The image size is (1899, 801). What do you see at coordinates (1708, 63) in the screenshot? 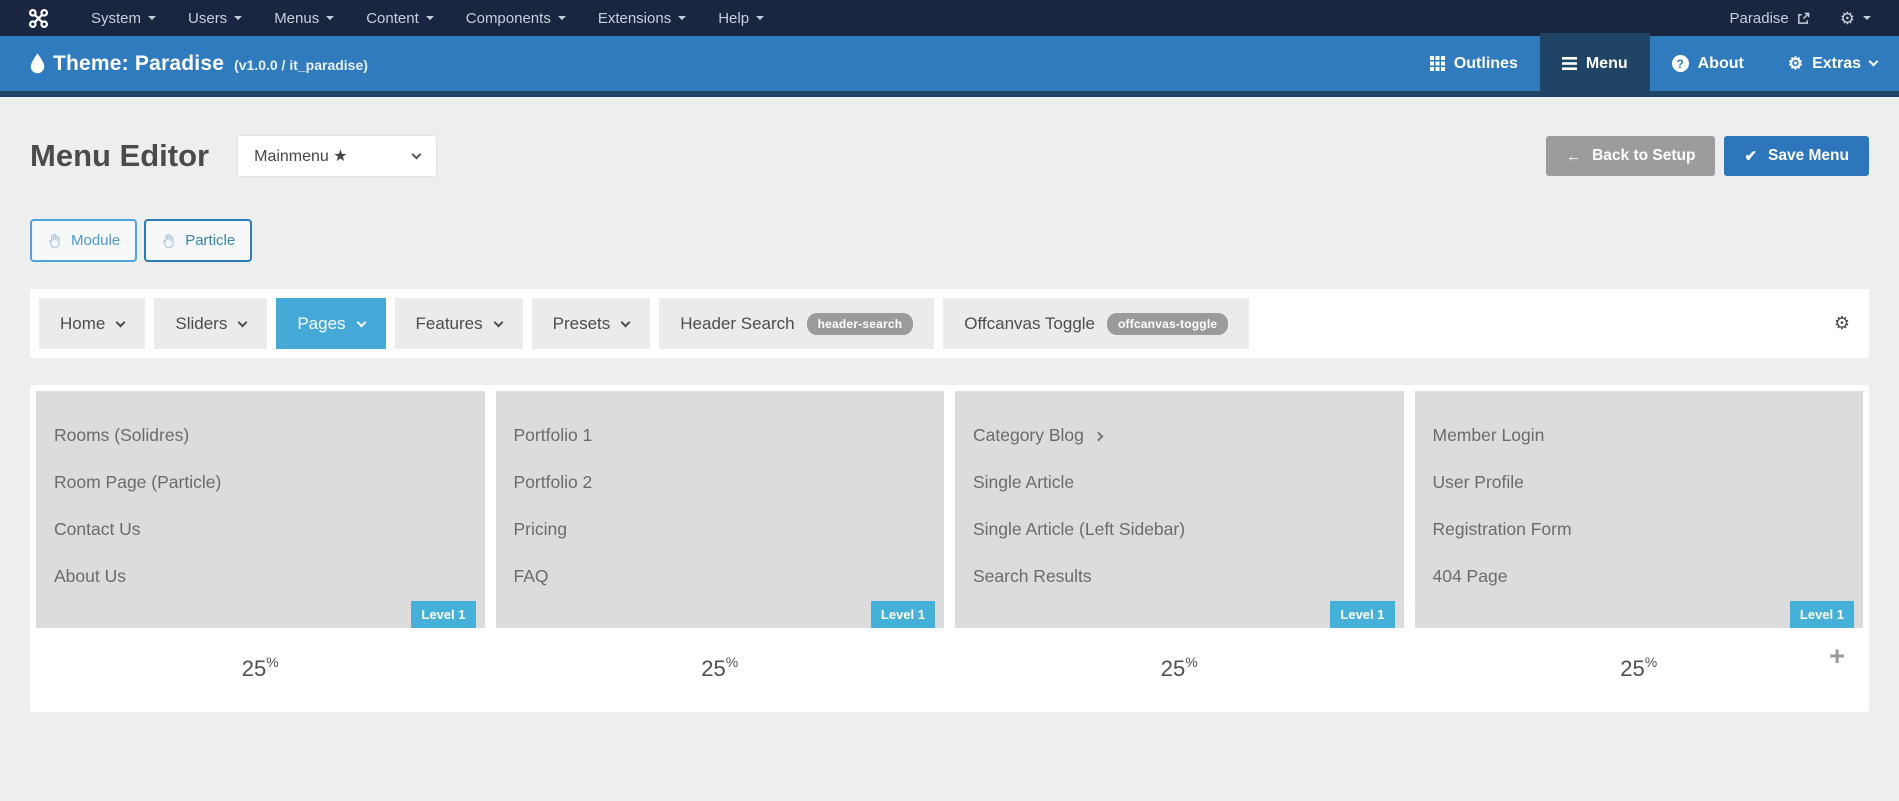
I see `nav-about-button: ? About` at bounding box center [1708, 63].